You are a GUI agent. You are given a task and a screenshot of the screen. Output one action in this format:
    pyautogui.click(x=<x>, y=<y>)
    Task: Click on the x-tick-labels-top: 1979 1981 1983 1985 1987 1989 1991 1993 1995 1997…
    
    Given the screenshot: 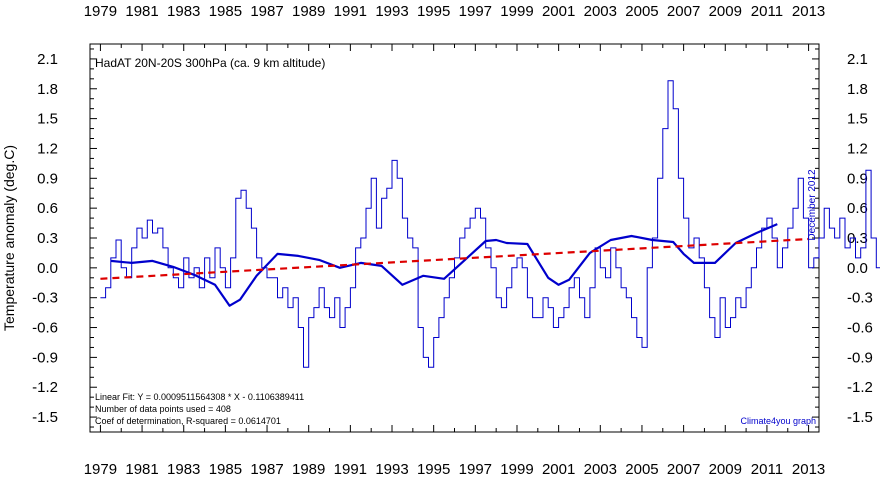 What is the action you would take?
    pyautogui.click(x=455, y=11)
    